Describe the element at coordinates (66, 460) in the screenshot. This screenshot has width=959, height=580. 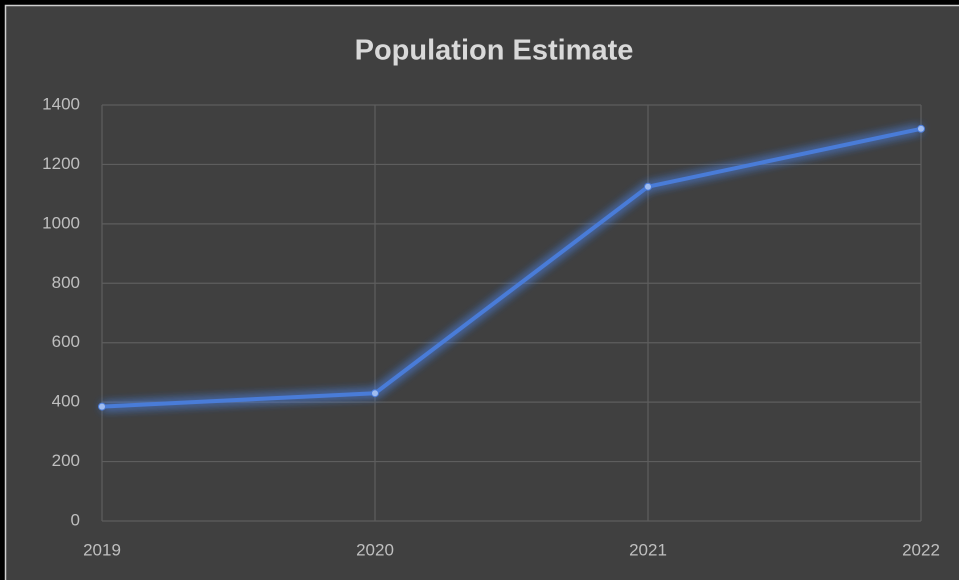
I see `y-tick-label: 200` at that location.